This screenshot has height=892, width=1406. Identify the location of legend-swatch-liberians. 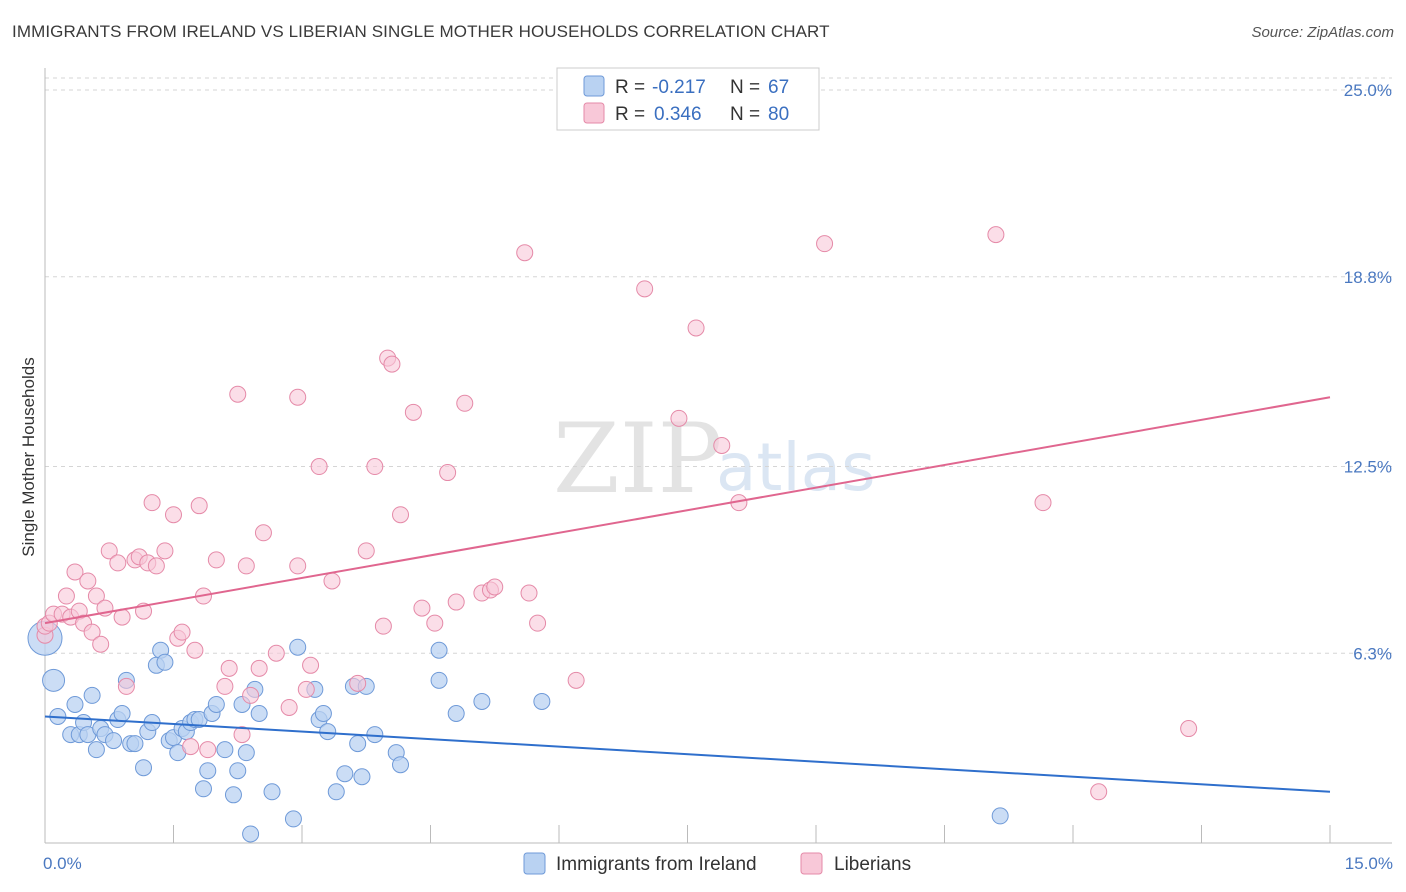
(594, 113).